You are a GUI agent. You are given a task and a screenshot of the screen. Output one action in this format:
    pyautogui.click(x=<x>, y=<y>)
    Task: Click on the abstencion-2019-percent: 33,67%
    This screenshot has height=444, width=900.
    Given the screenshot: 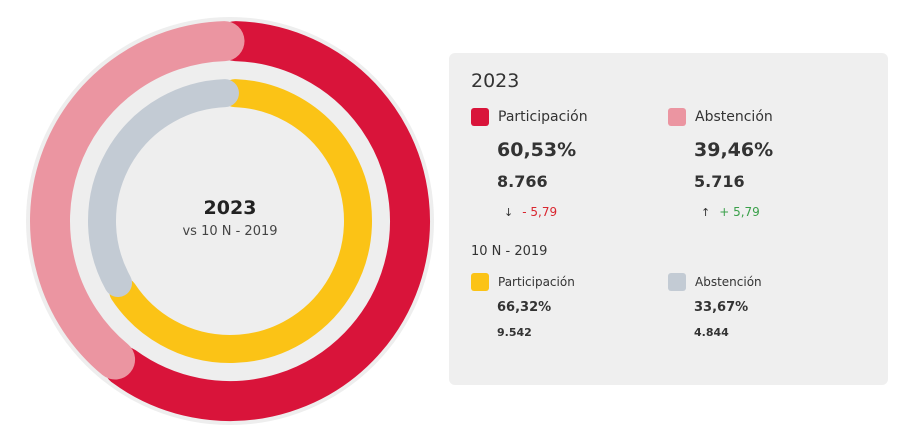 What is the action you would take?
    pyautogui.click(x=721, y=307)
    